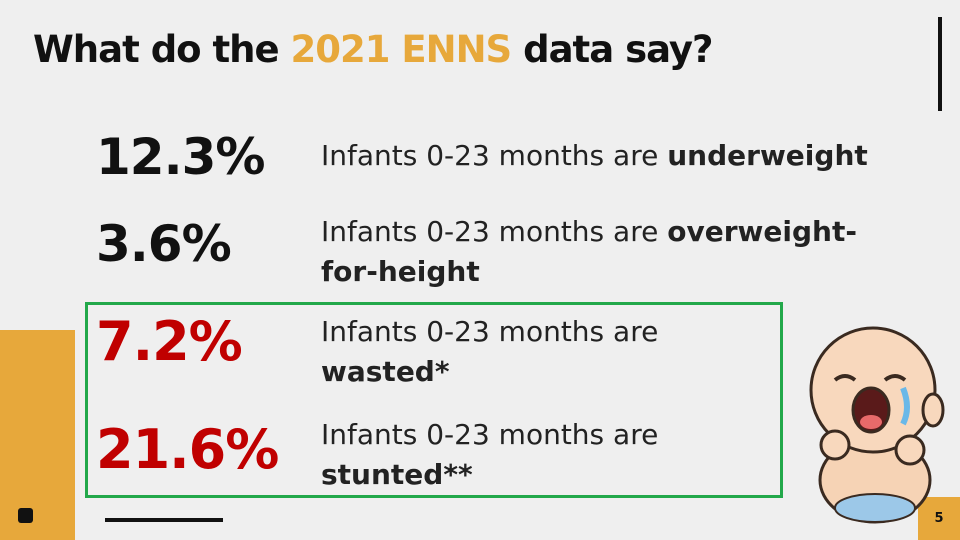 Image resolution: width=960 pixels, height=540 pixels. What do you see at coordinates (397, 474) in the screenshot?
I see `description-bold: stunted**` at bounding box center [397, 474].